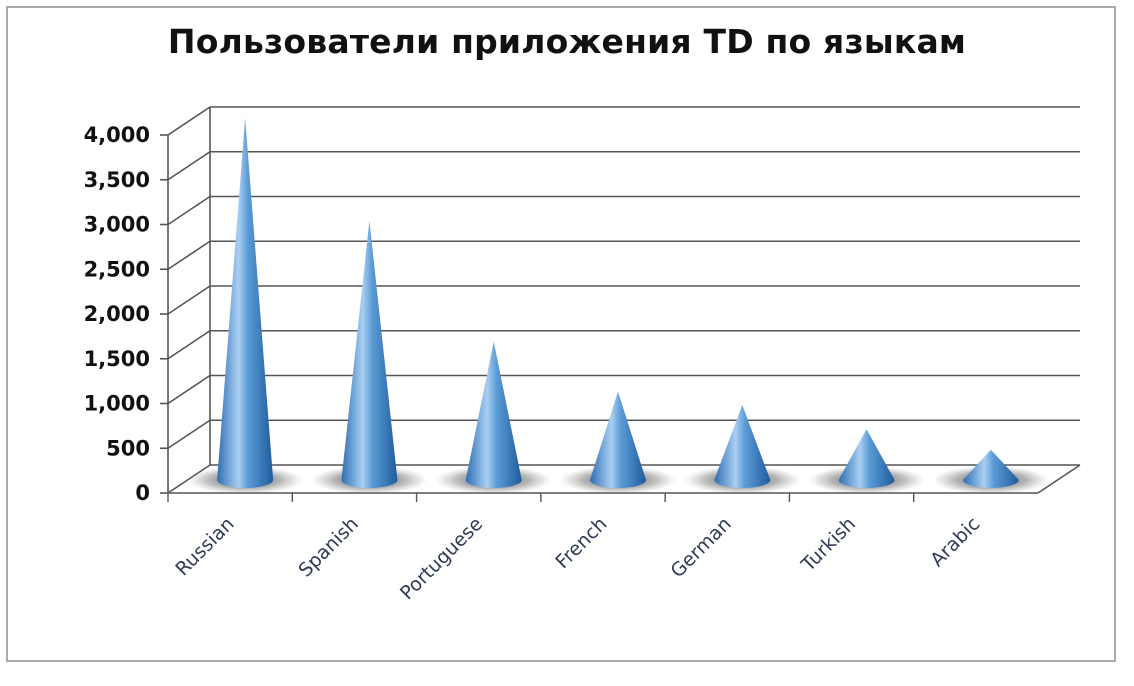 The image size is (1134, 686). Describe the element at coordinates (581, 543) in the screenshot. I see `x-tick-label: French` at that location.